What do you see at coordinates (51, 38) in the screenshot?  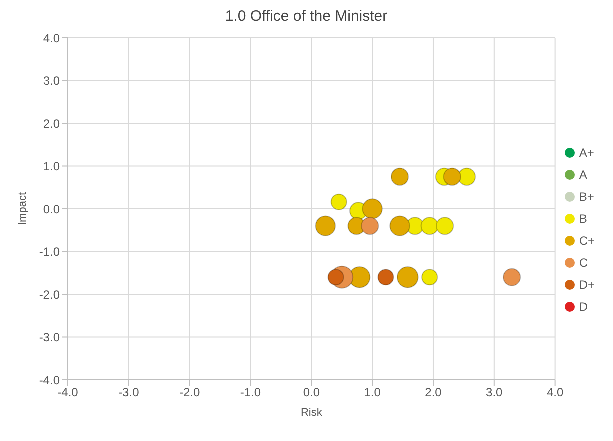 I see `y-tick-label: 4.0` at bounding box center [51, 38].